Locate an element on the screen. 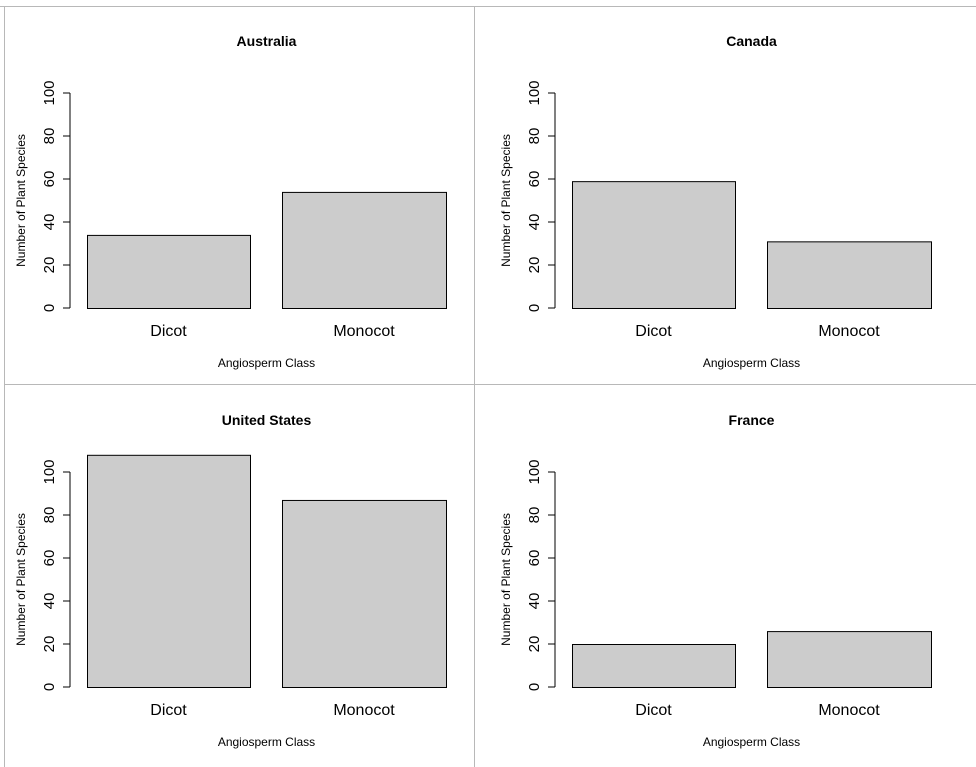 This screenshot has width=976, height=767. chart-title: United States is located at coordinates (267, 420).